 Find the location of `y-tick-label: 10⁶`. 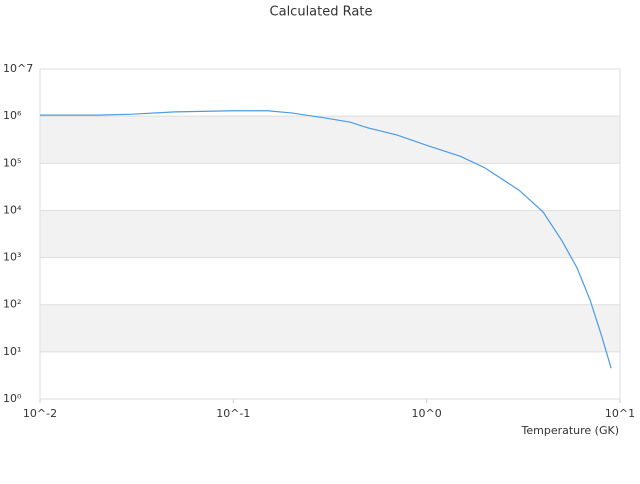

y-tick-label: 10⁶ is located at coordinates (12, 115).